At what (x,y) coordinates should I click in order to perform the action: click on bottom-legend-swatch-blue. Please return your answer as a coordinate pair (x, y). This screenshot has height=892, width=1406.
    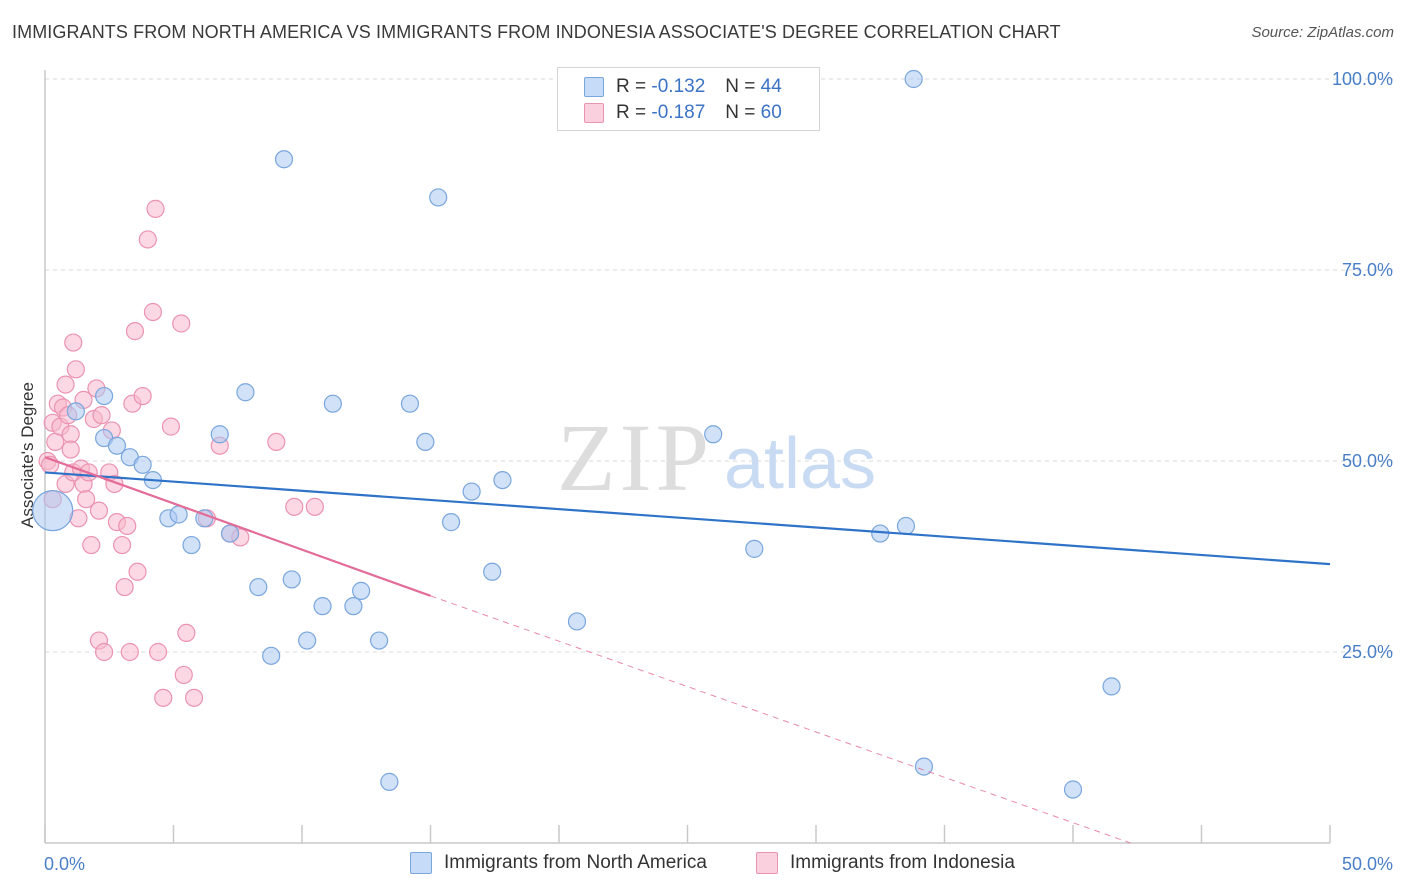
    Looking at the image, I should click on (421, 863).